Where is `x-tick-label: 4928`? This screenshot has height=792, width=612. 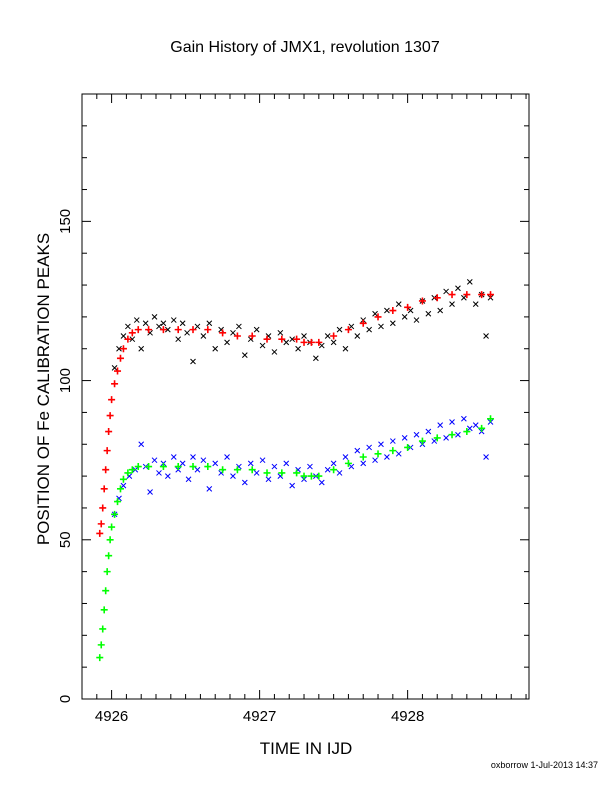
x-tick-label: 4928 is located at coordinates (407, 716).